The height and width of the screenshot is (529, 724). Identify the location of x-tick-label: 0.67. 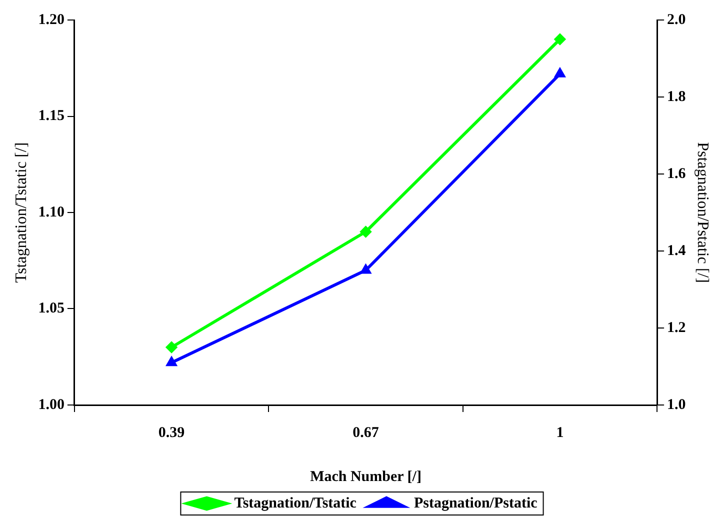
(366, 432).